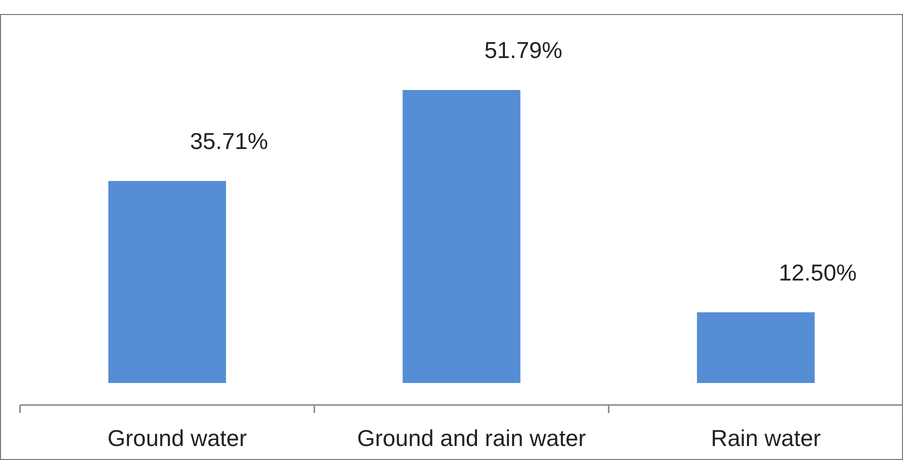  What do you see at coordinates (229, 141) in the screenshot?
I see `data-label: 35.71%` at bounding box center [229, 141].